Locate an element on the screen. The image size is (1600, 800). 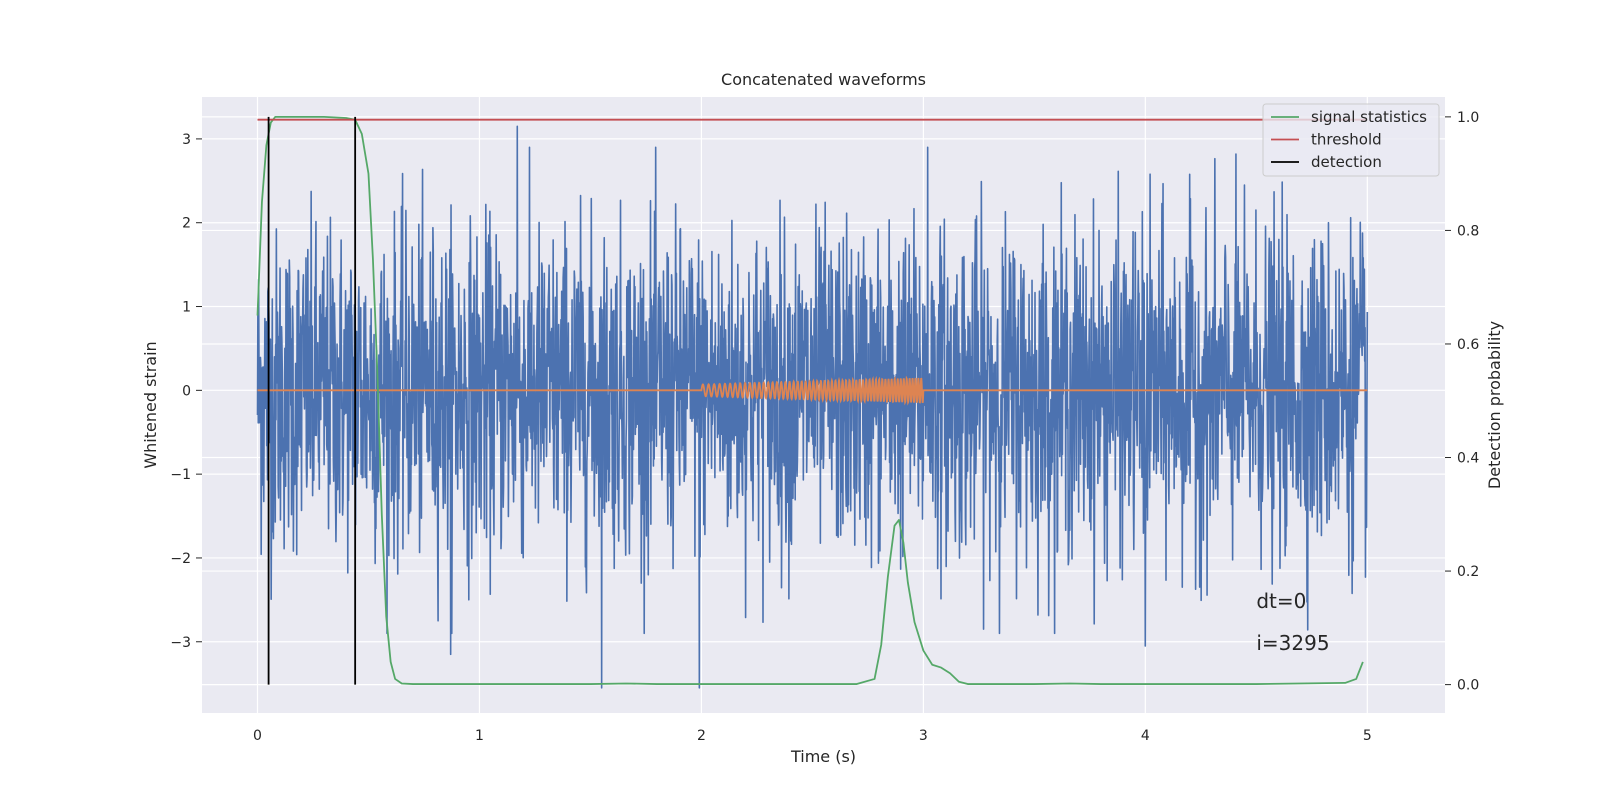
y-right-tick-label: 1.0 is located at coordinates (1468, 118).